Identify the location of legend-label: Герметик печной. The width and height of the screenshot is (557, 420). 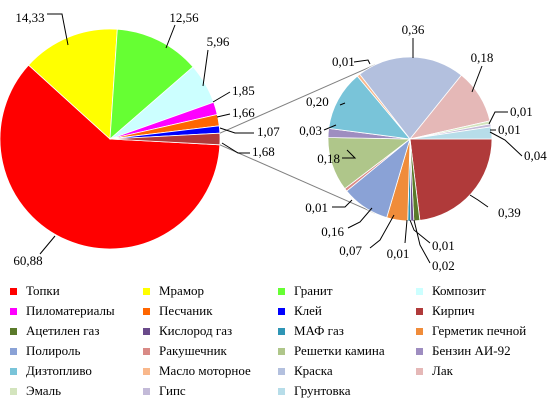
(479, 330).